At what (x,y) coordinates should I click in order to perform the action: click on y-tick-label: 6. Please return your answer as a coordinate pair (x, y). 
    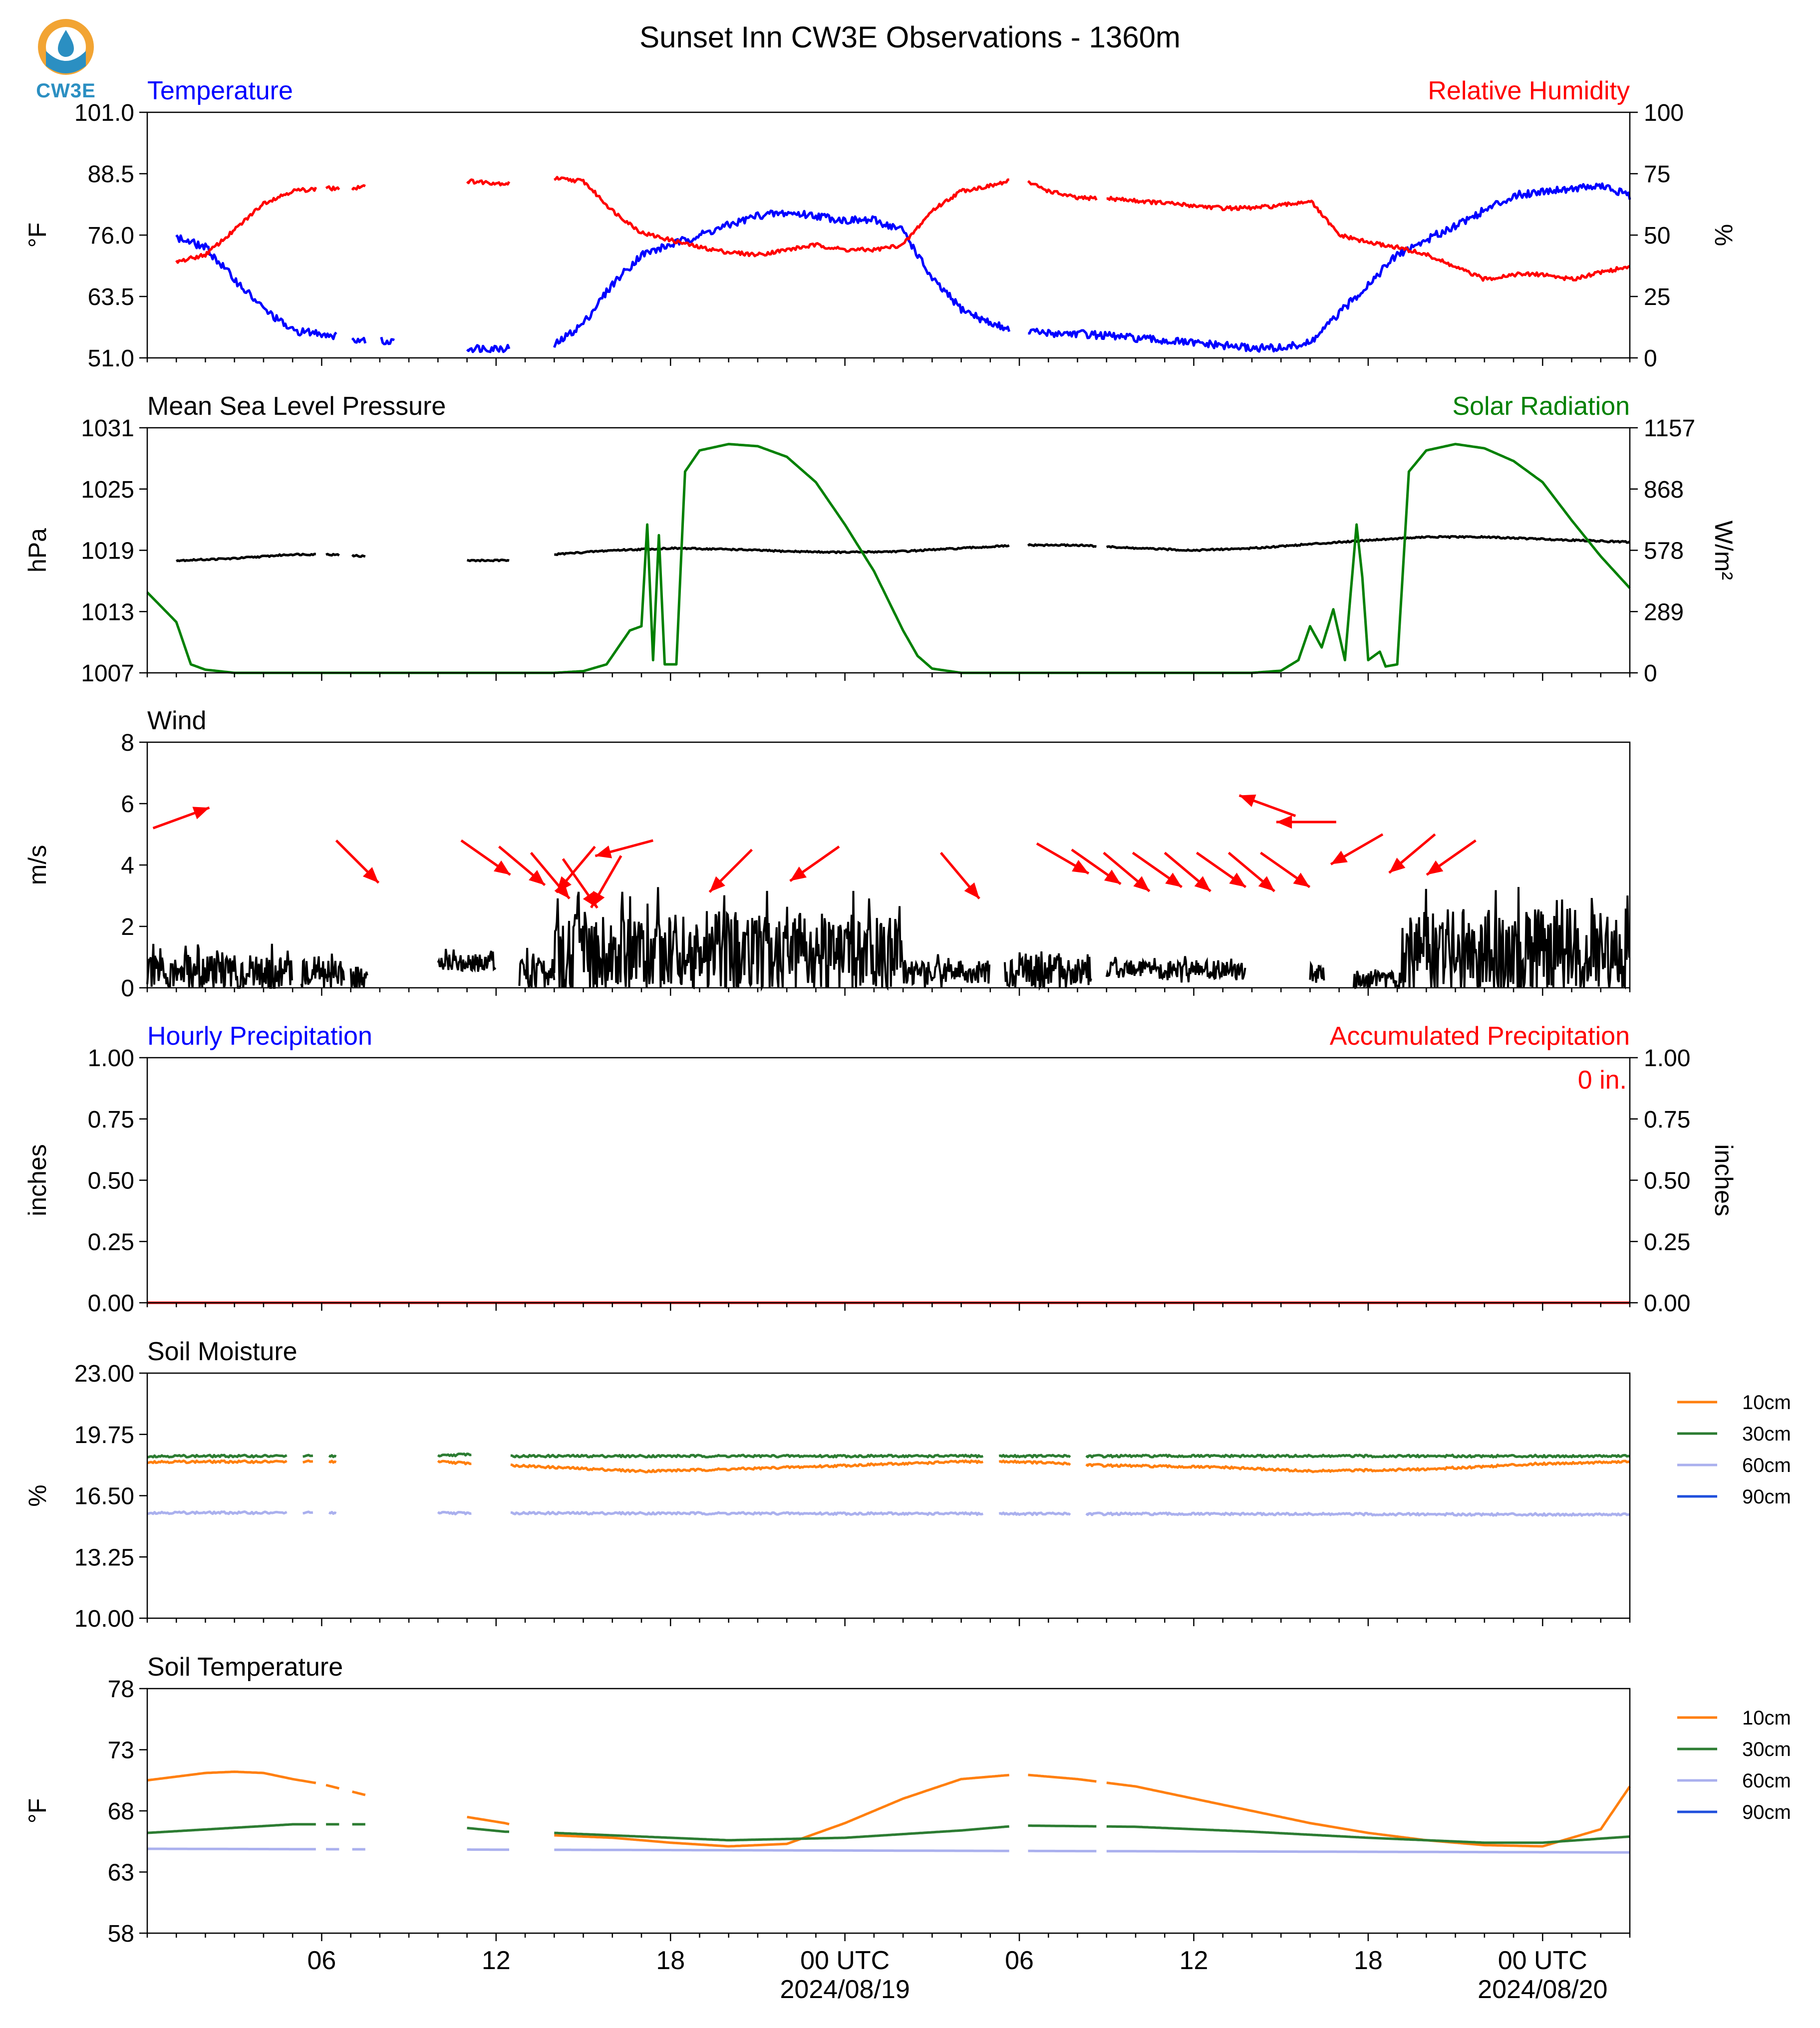
    Looking at the image, I should click on (127, 804).